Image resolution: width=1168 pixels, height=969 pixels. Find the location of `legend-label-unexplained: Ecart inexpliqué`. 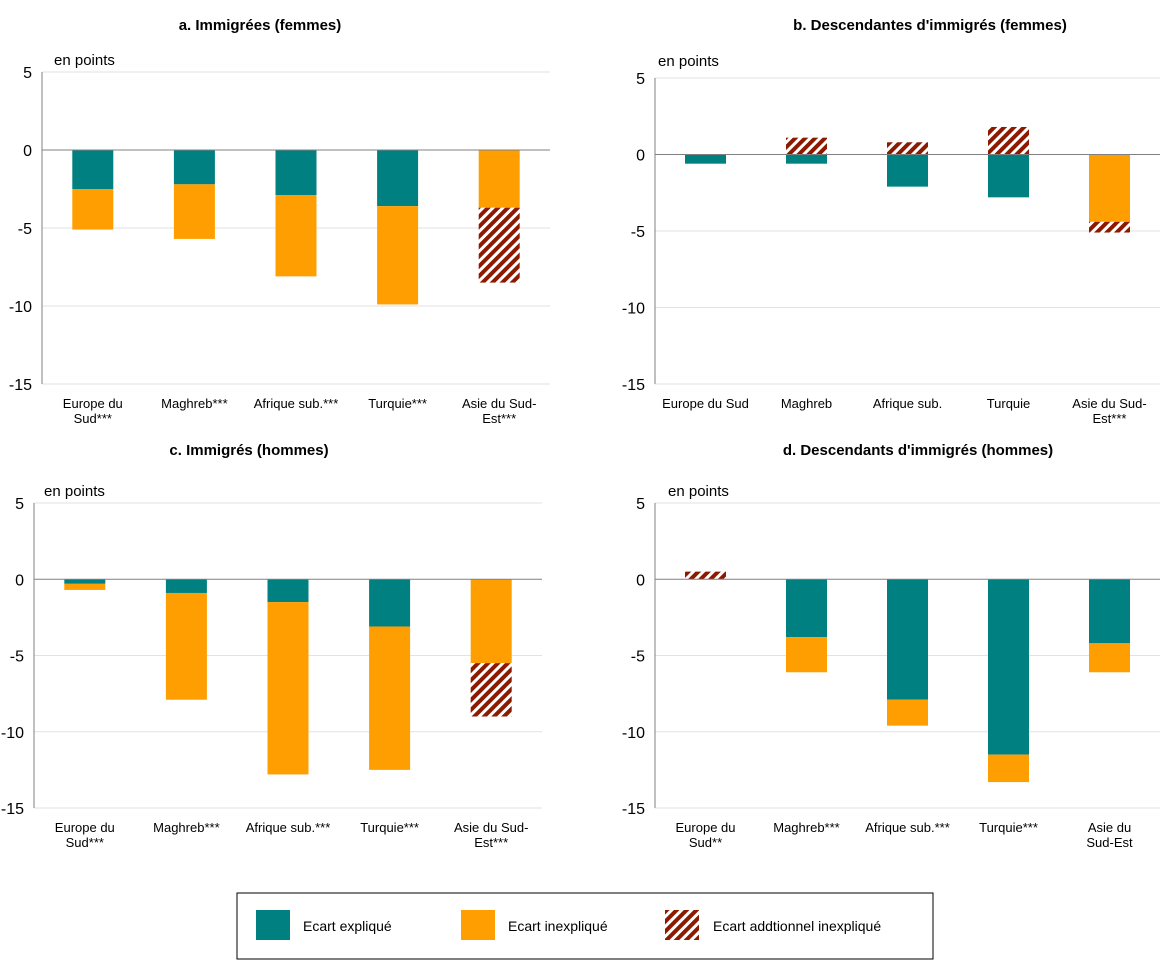

legend-label-unexplained: Ecart inexpliqué is located at coordinates (558, 926).